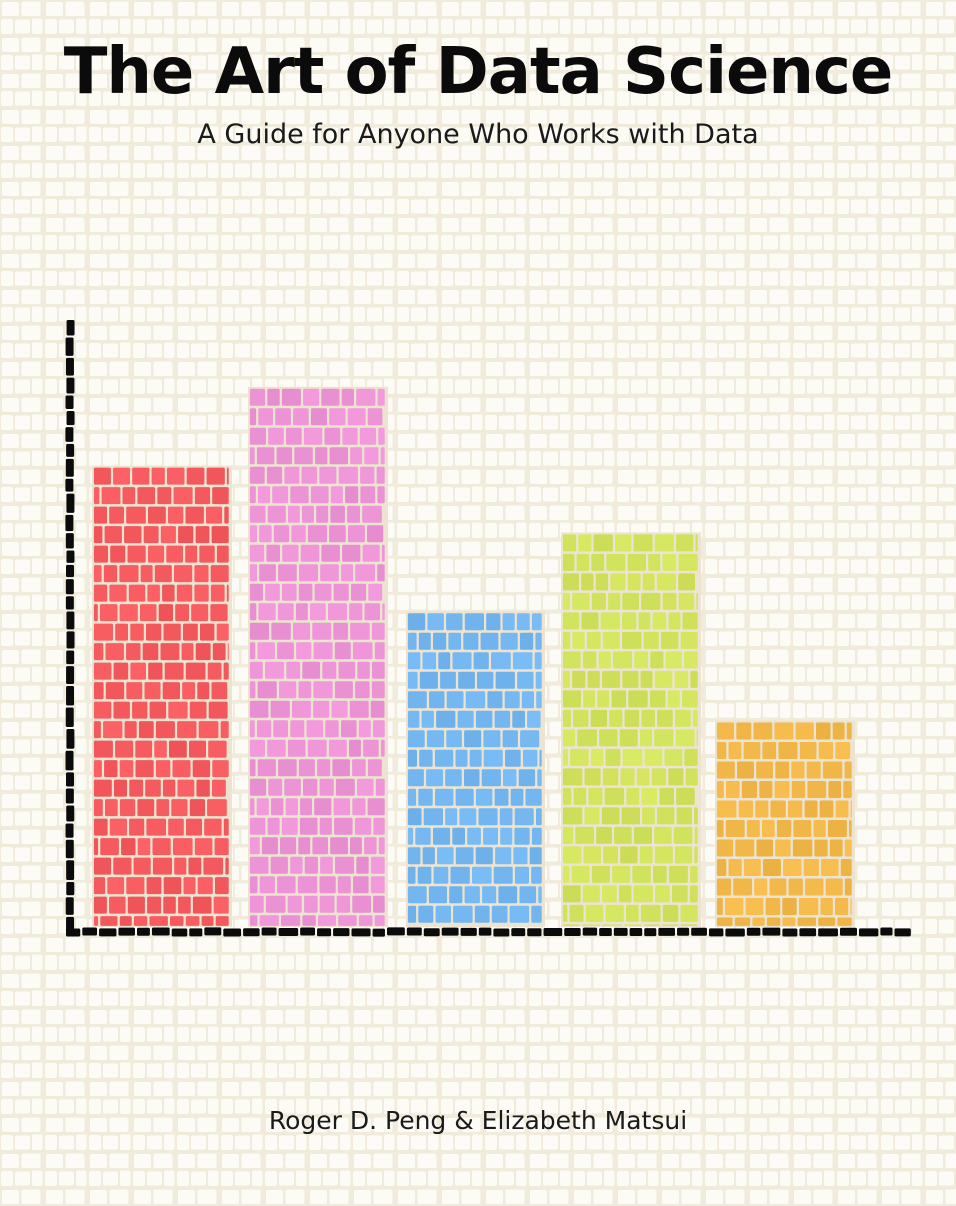  Describe the element at coordinates (488, 932) in the screenshot. I see `x-axis-line` at that location.